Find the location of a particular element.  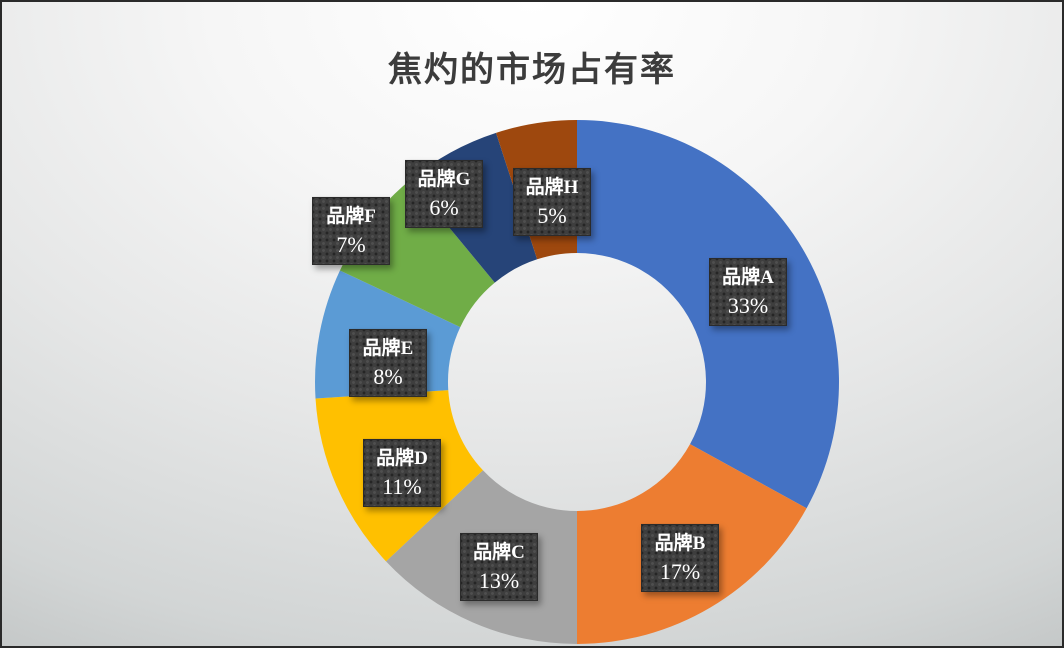

chart-title: 焦灼的市场占有率 is located at coordinates (532, 70).